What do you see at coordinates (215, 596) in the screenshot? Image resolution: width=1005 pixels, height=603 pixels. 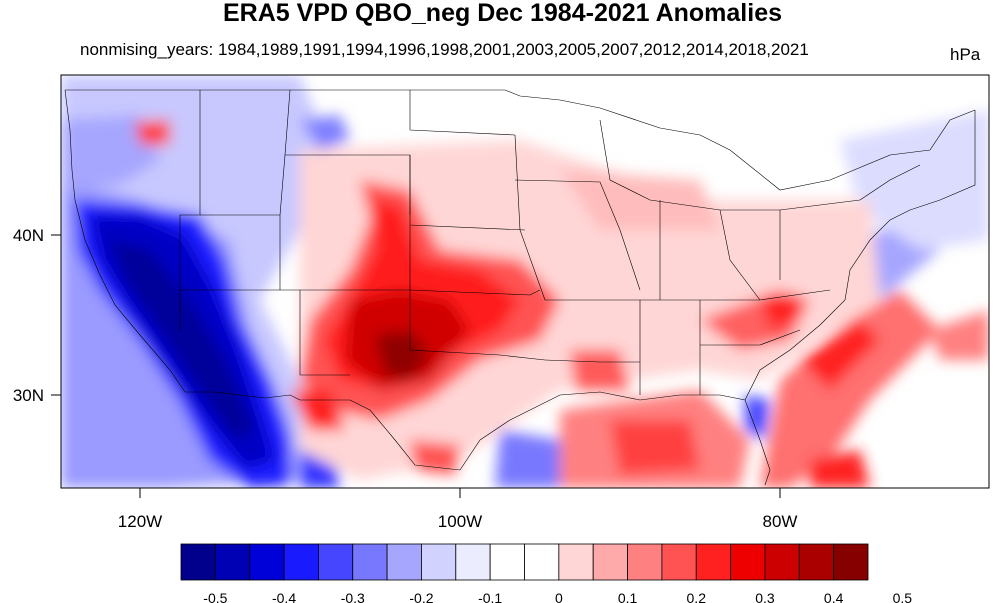 I see `colorbar-label: -0.5` at bounding box center [215, 596].